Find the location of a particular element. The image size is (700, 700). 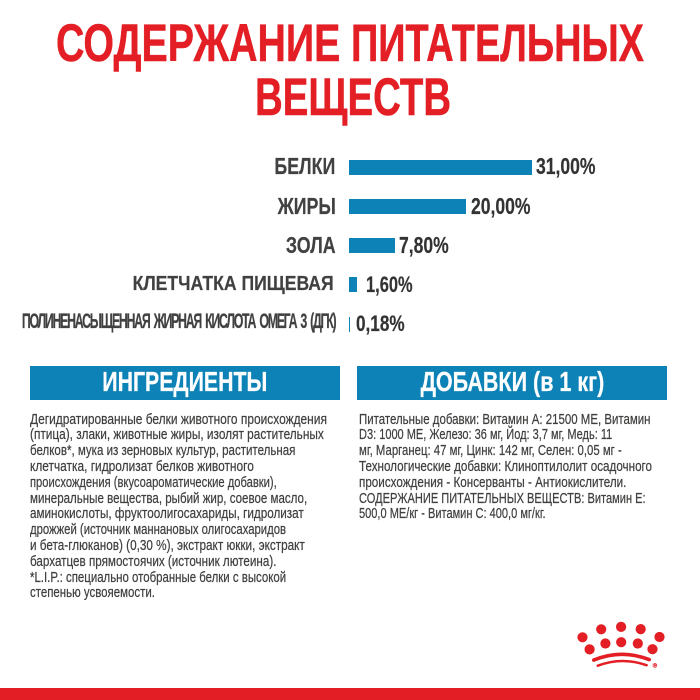

svg-text: R is located at coordinates (655, 665).